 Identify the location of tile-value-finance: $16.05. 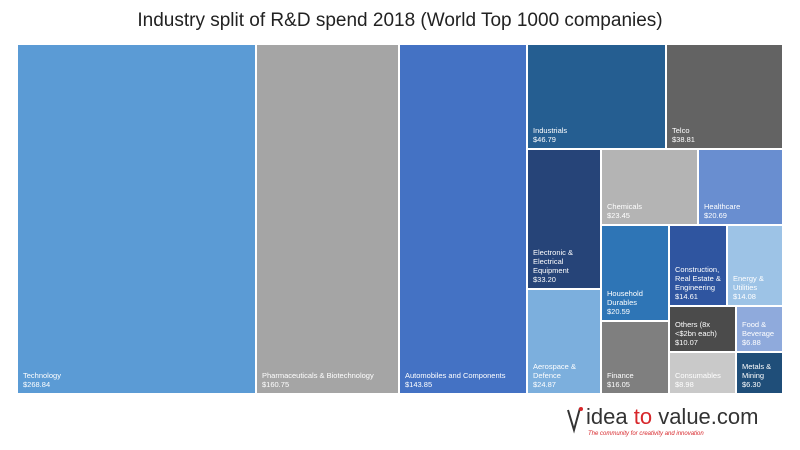
(618, 384).